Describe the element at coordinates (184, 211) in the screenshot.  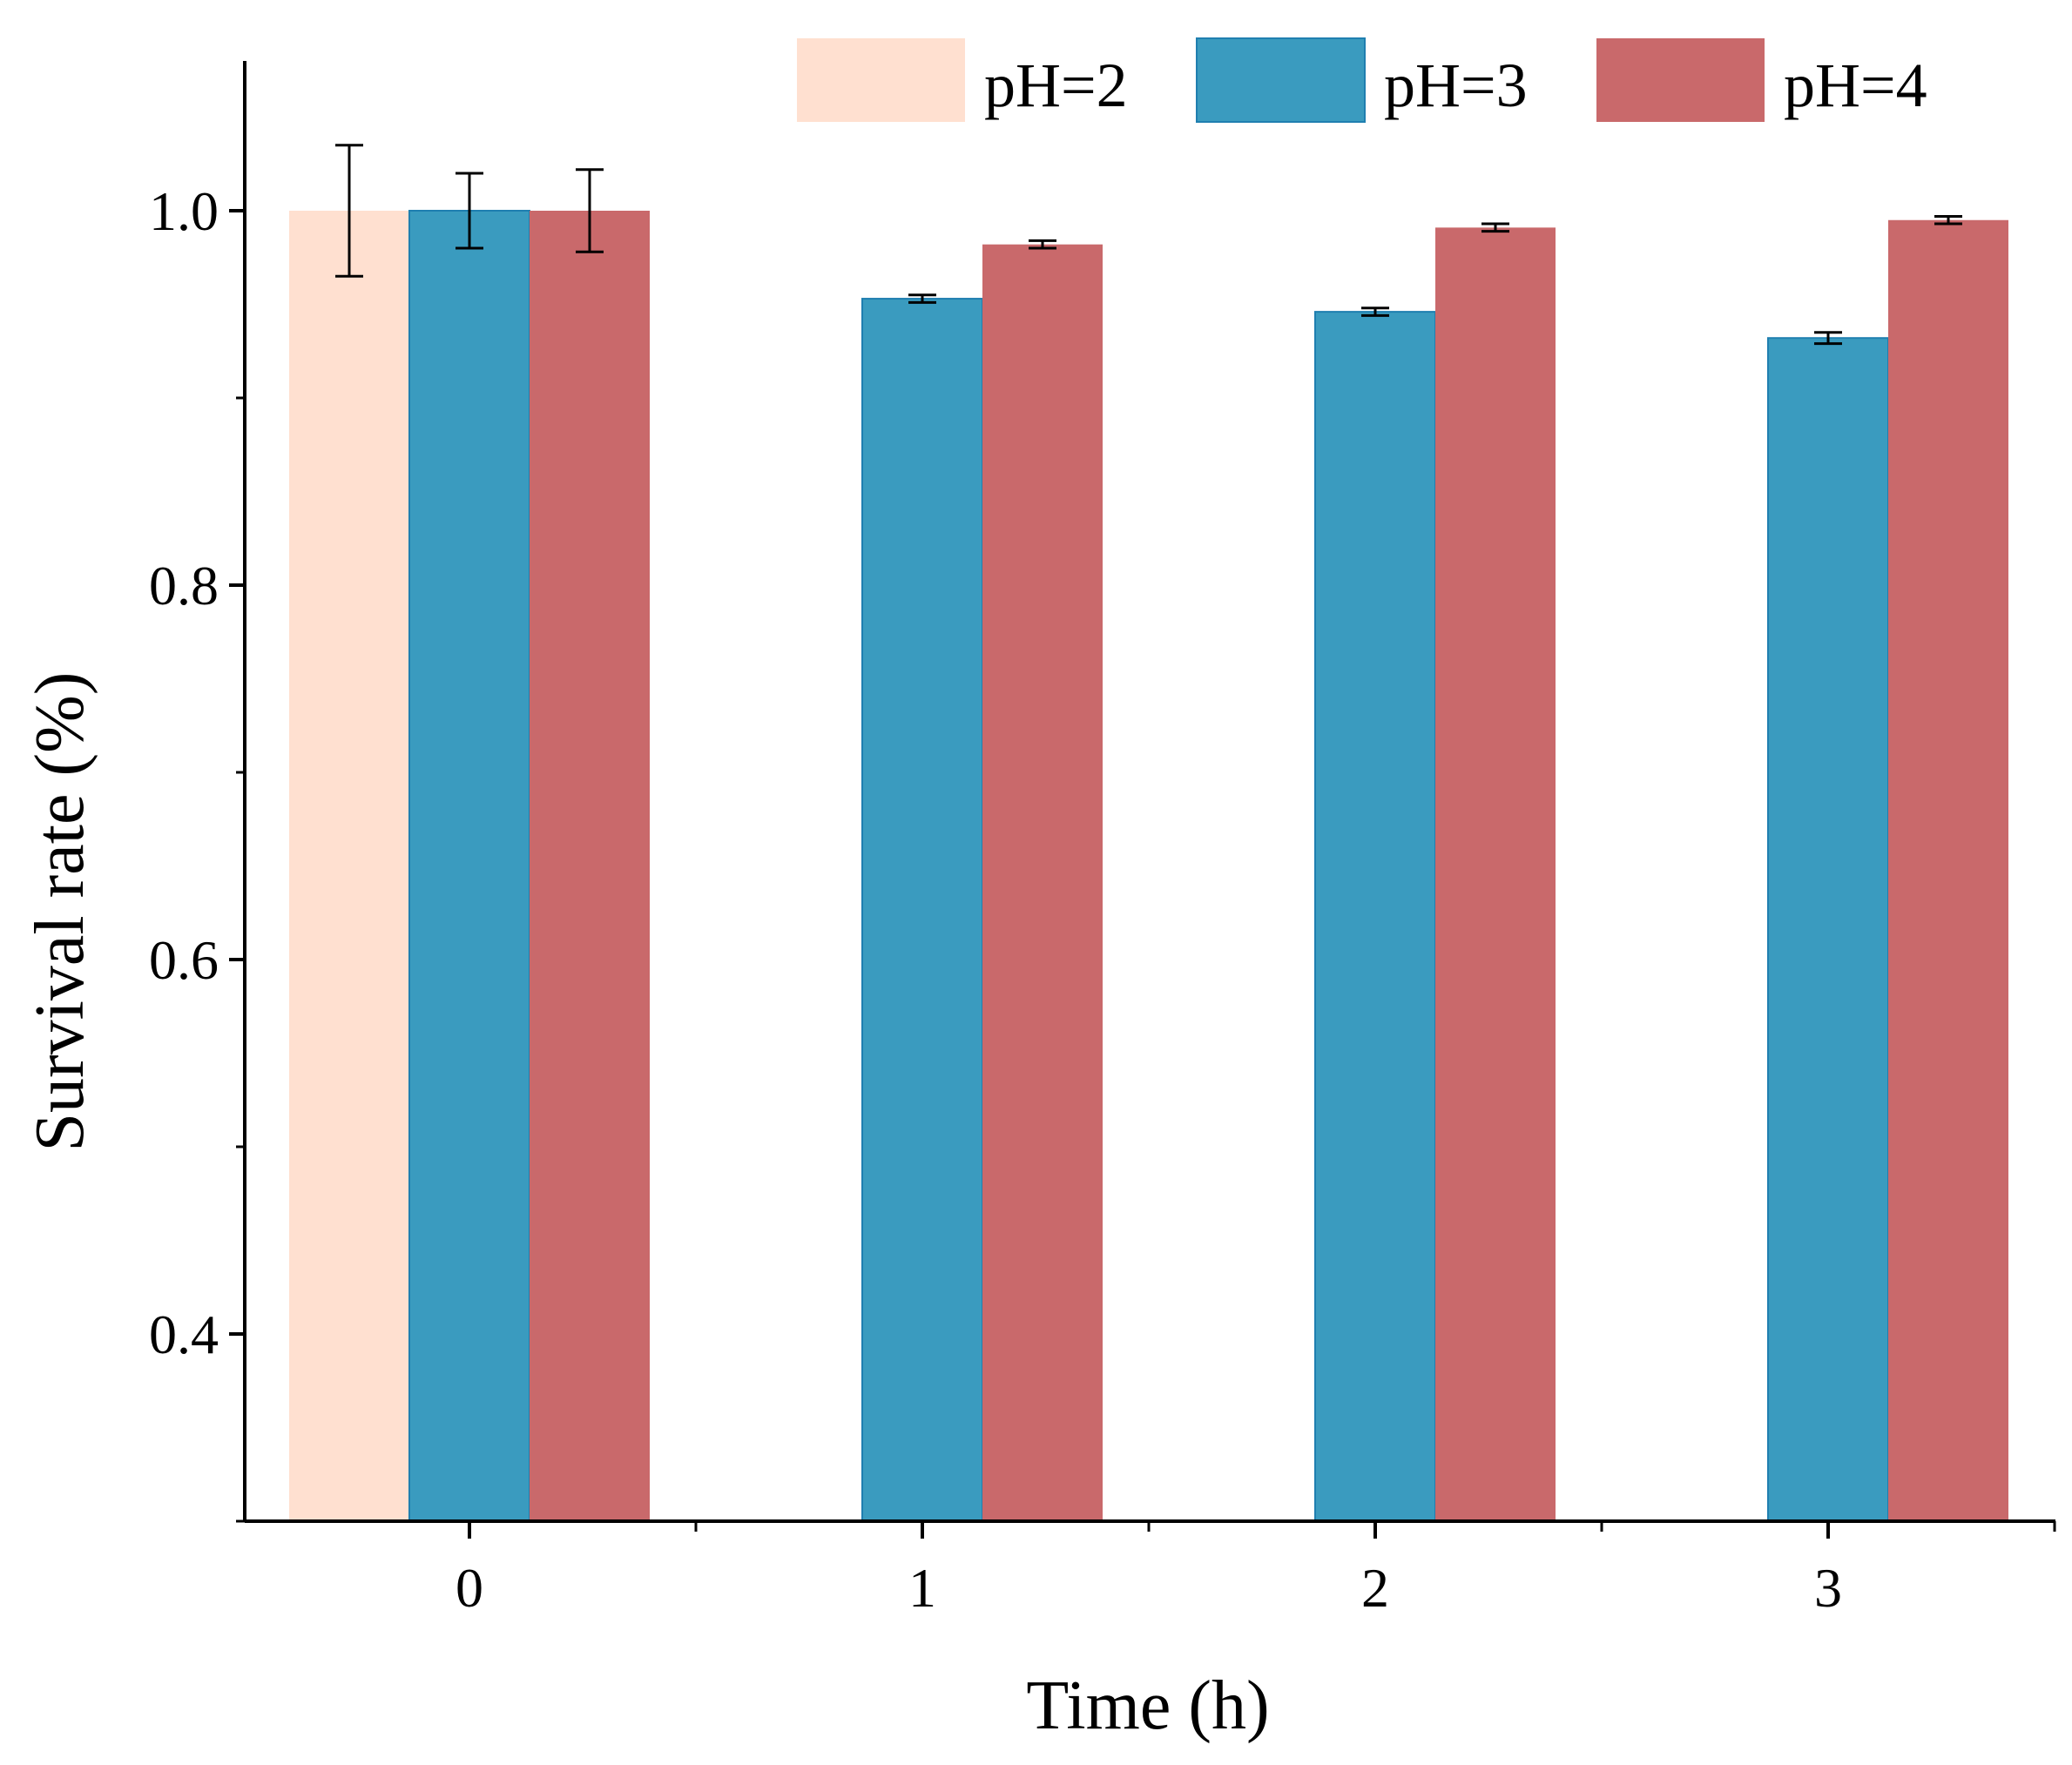
I see `y-tick-label: 1.0` at that location.